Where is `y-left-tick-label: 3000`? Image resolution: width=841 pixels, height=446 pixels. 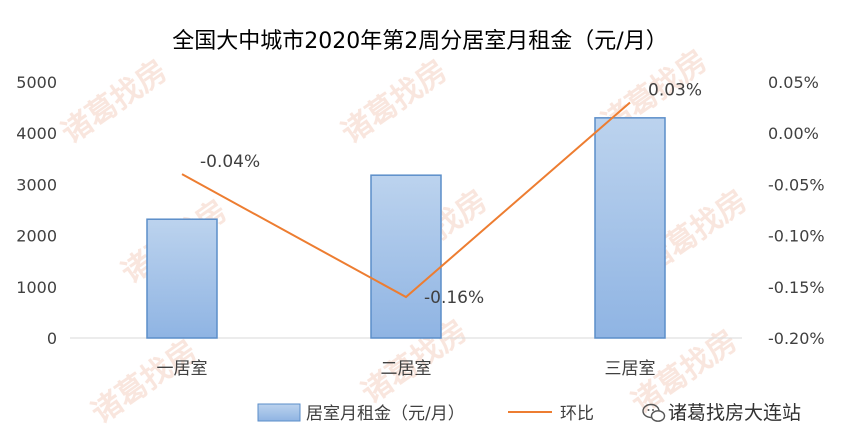
y-left-tick-label: 3000 is located at coordinates (36, 184).